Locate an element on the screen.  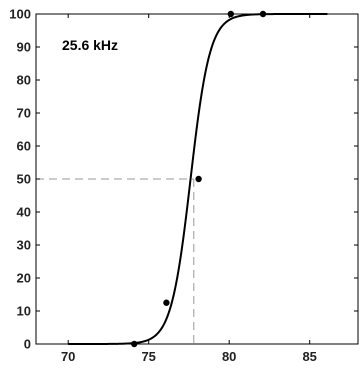
y-tick-label: 100 is located at coordinates (20, 14).